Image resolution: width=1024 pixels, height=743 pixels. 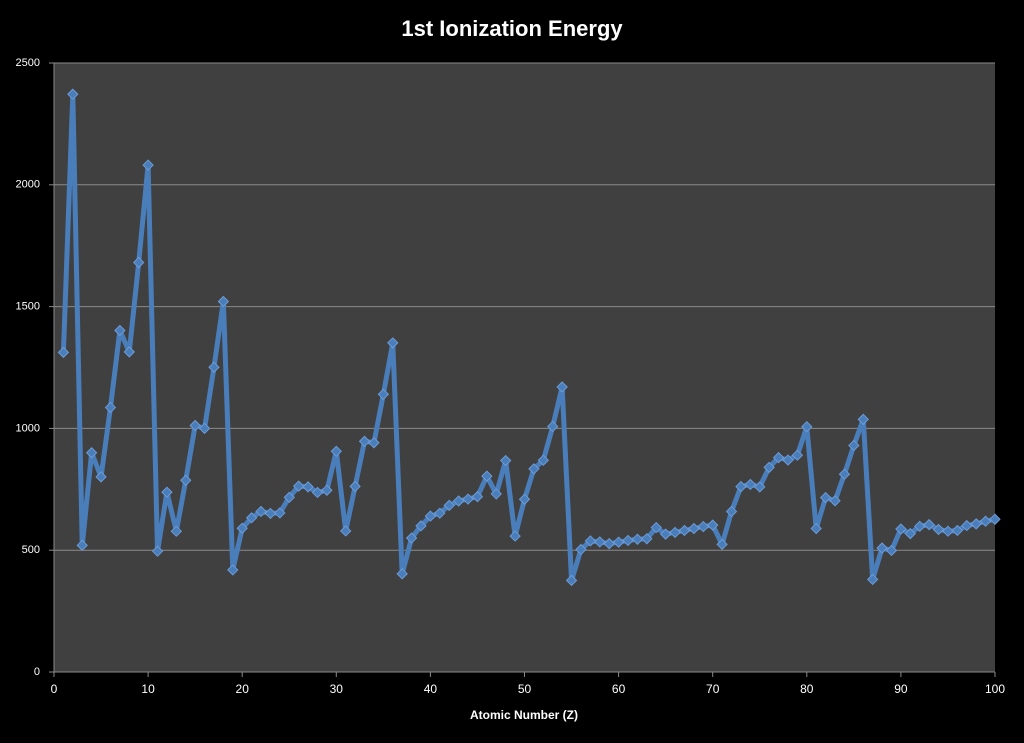 I want to click on x-tick-label: 90, so click(x=901, y=689).